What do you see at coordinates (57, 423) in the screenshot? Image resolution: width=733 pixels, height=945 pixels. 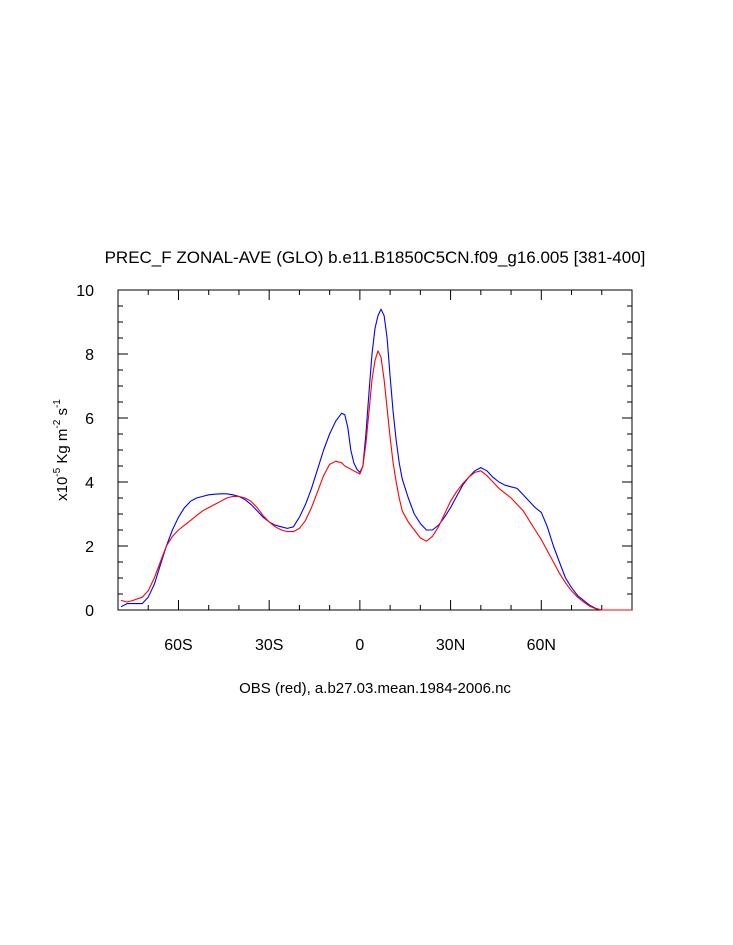 I see `y-label-exp2: -2` at bounding box center [57, 423].